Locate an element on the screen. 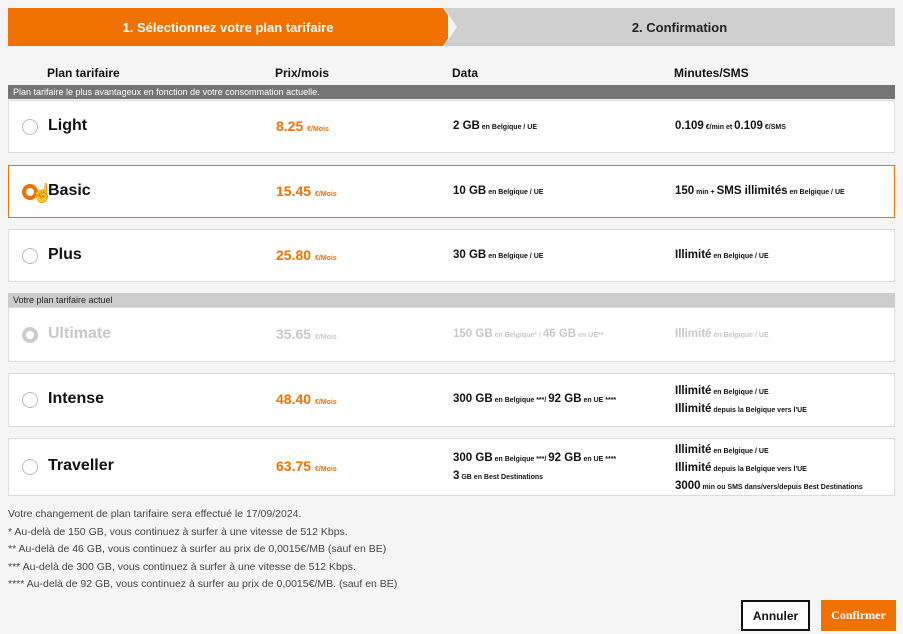 Image resolution: width=903 pixels, height=634 pixels. cell-line: 0.109 €/min et 0.109 €/SMS is located at coordinates (730, 127).